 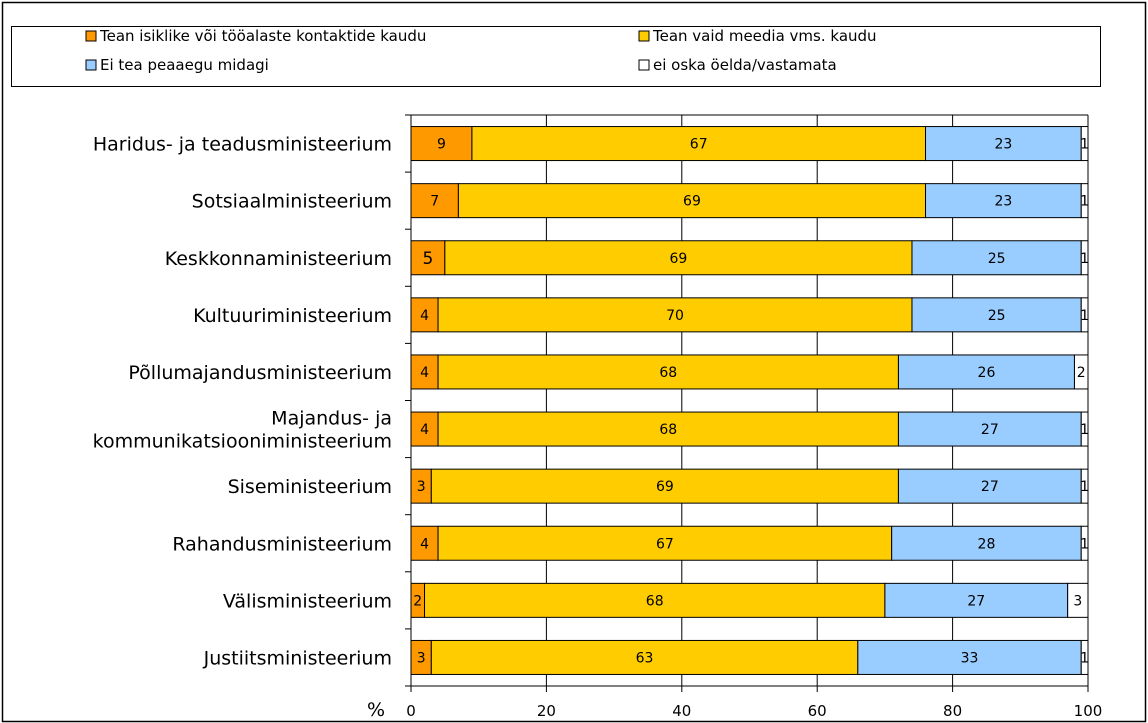 I want to click on data-label-10-series-4: 1, so click(x=1084, y=658).